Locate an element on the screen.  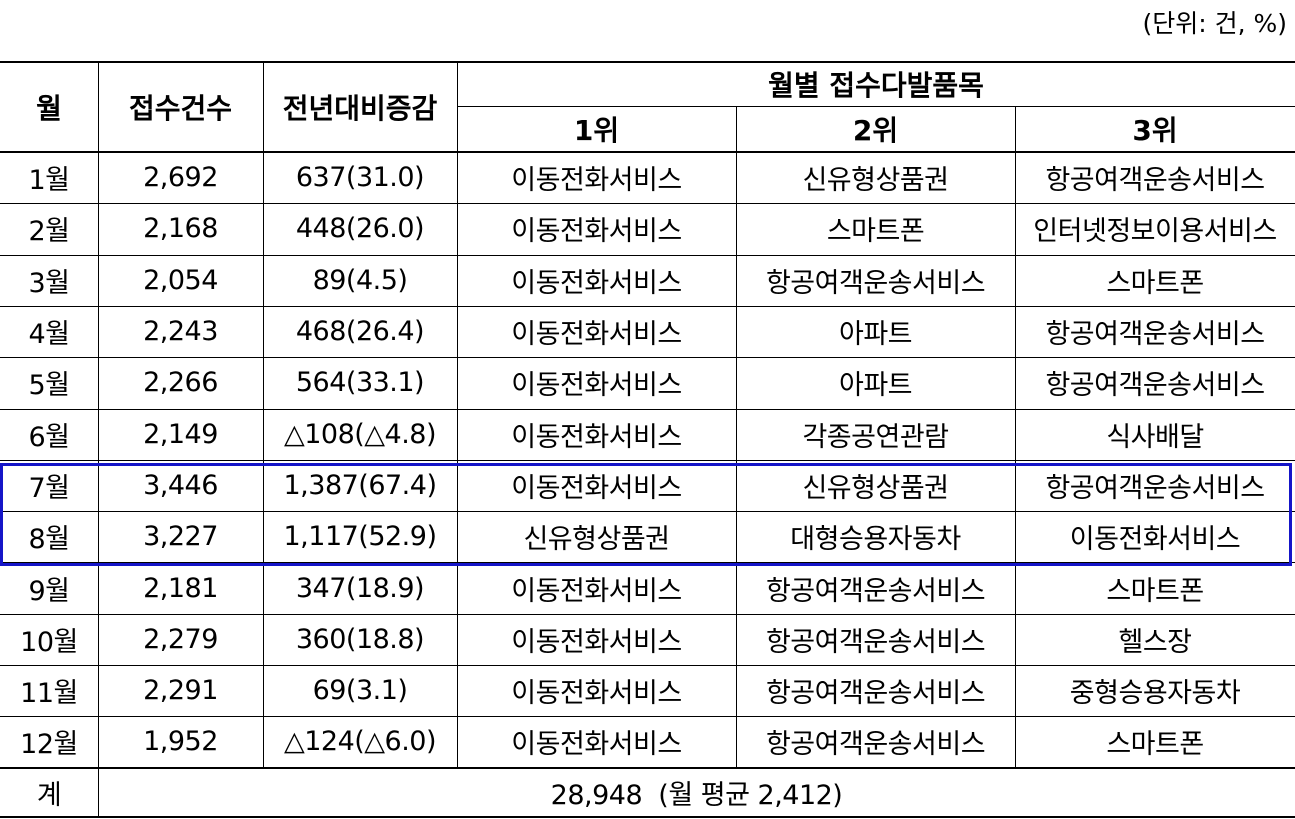
cell-count: 2,266 is located at coordinates (180, 383).